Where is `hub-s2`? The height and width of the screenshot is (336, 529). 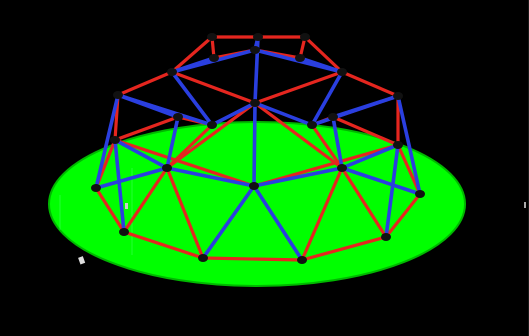
hub-s2 is located at coordinates (398, 145).